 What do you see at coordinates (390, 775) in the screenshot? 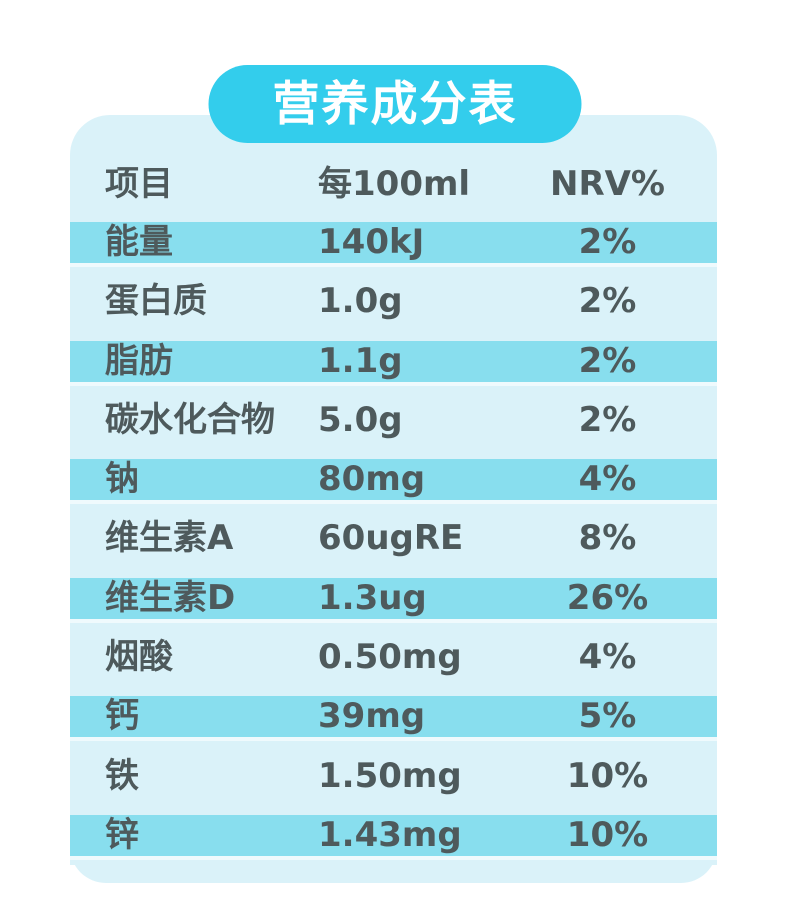
I see `row-amount: 1.50mg` at bounding box center [390, 775].